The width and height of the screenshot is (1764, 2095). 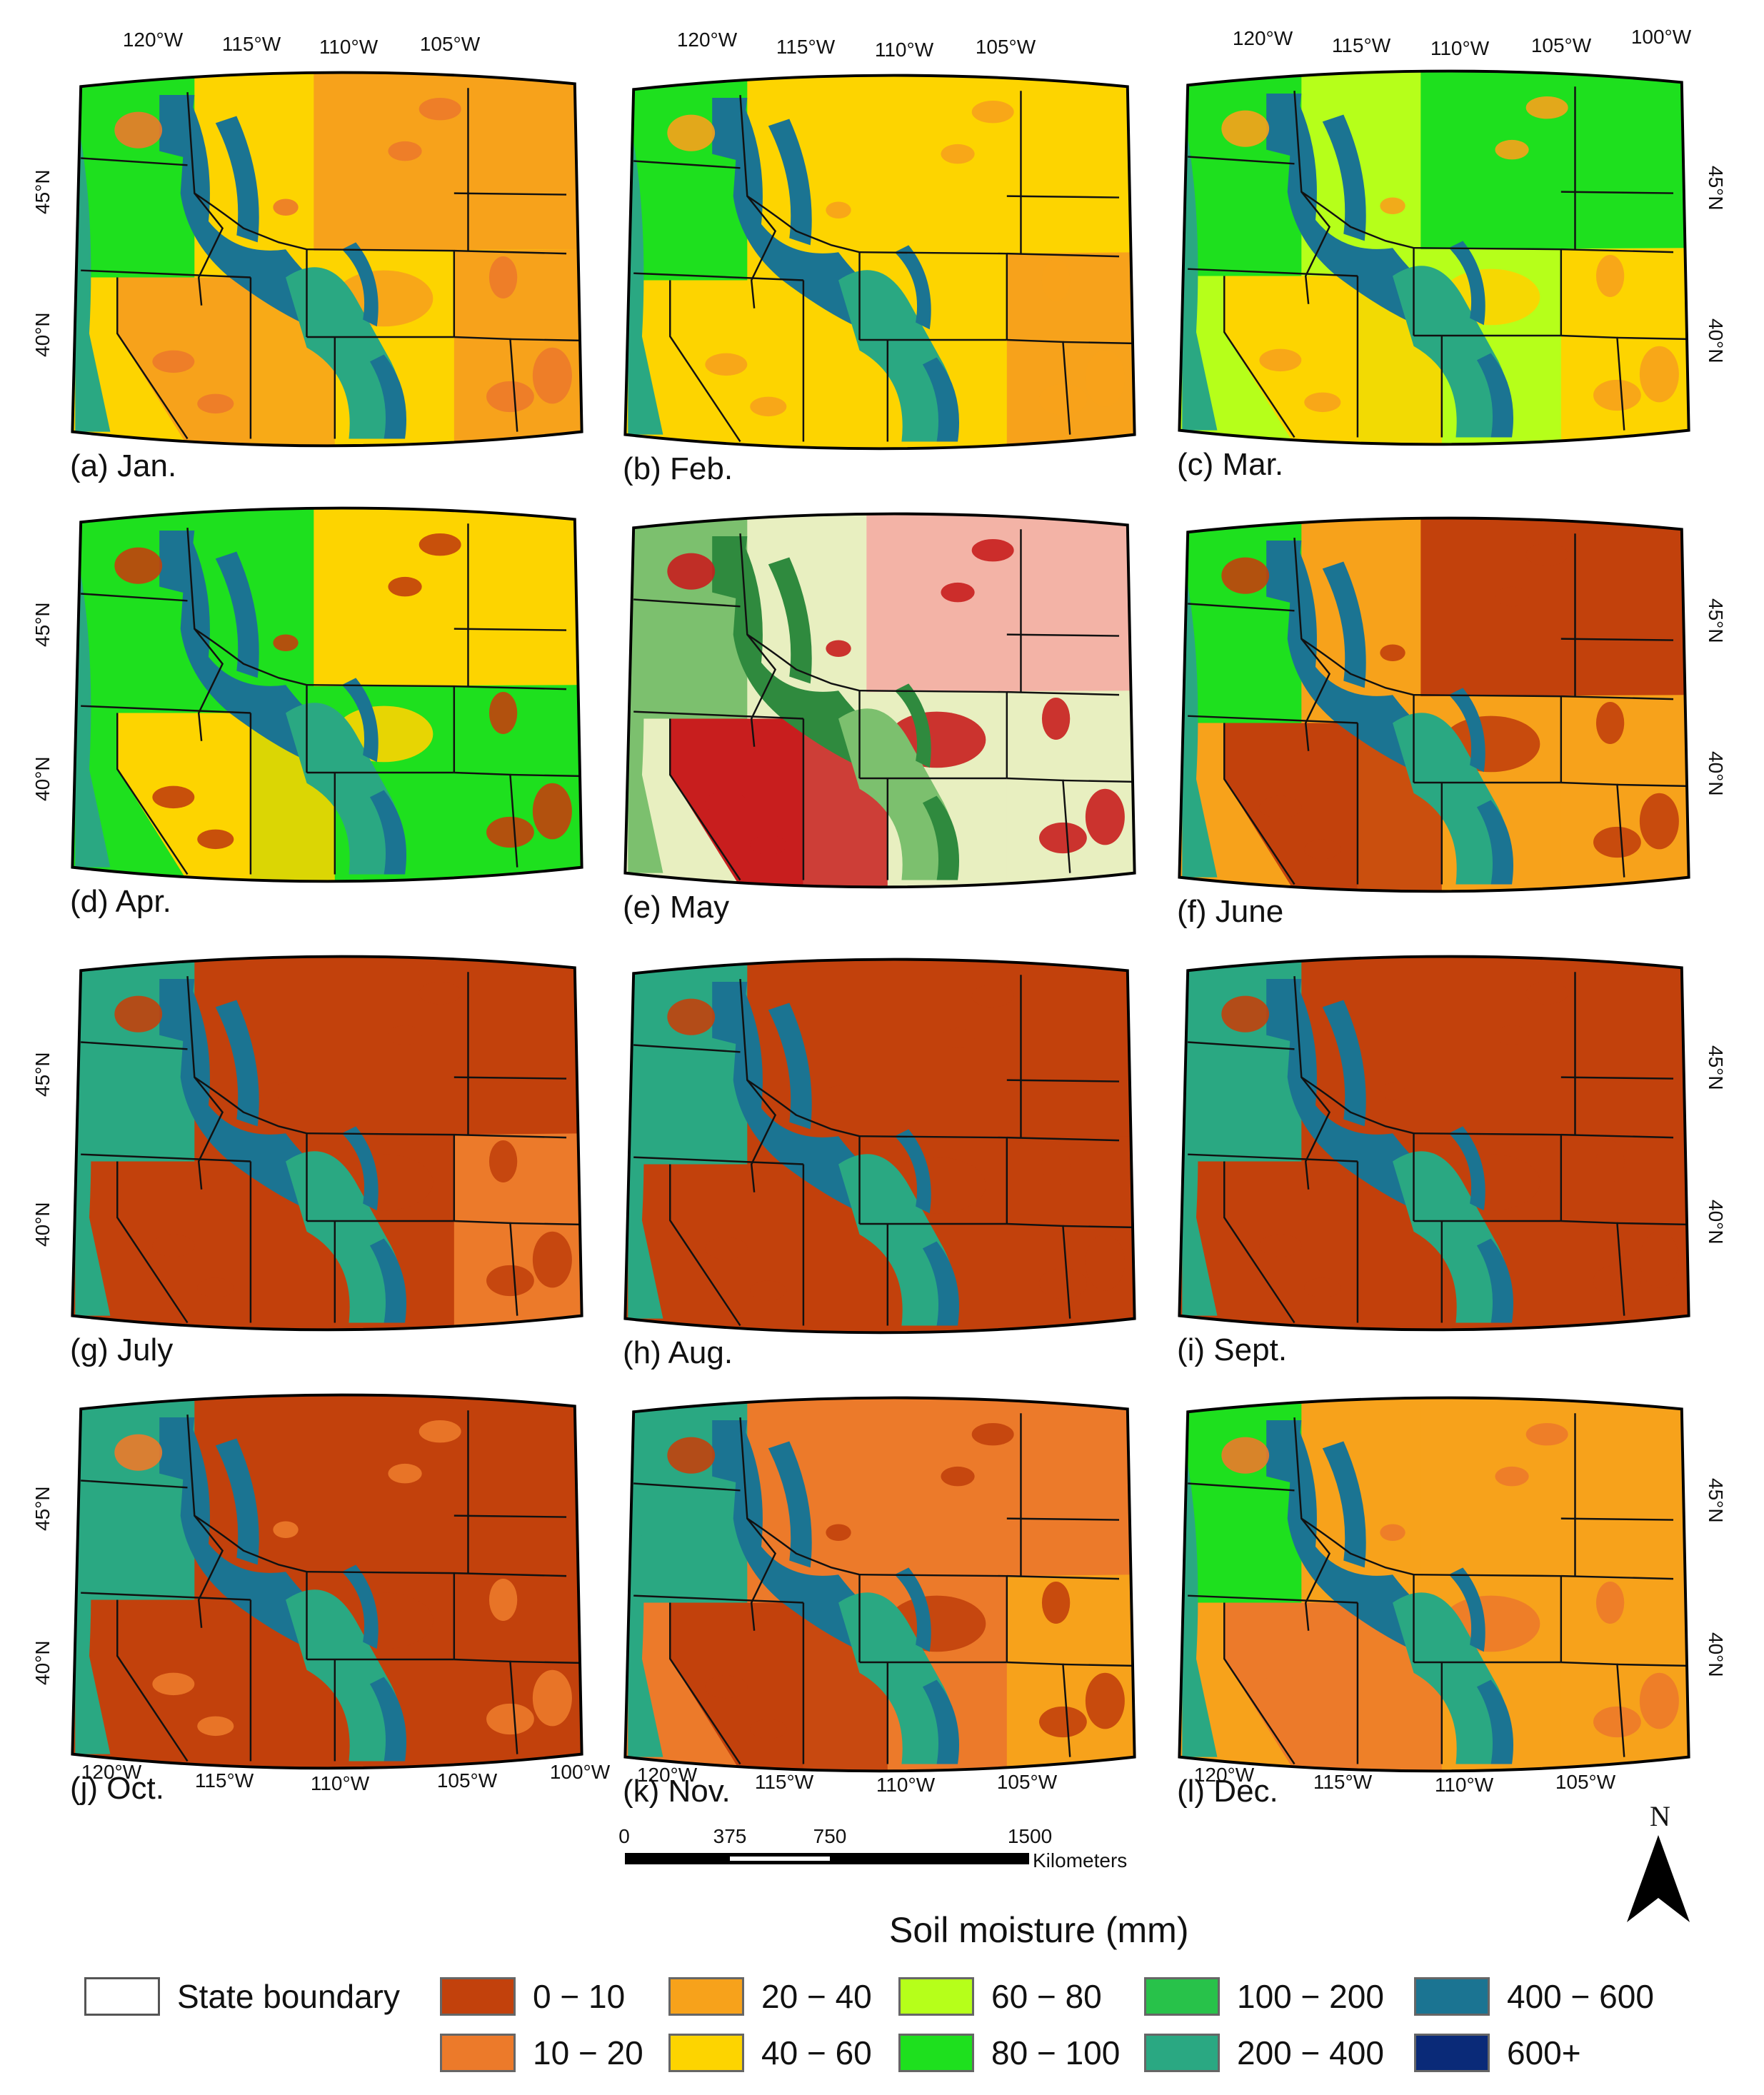 I want to click on legend-item: 20 − 40, so click(x=770, y=1996).